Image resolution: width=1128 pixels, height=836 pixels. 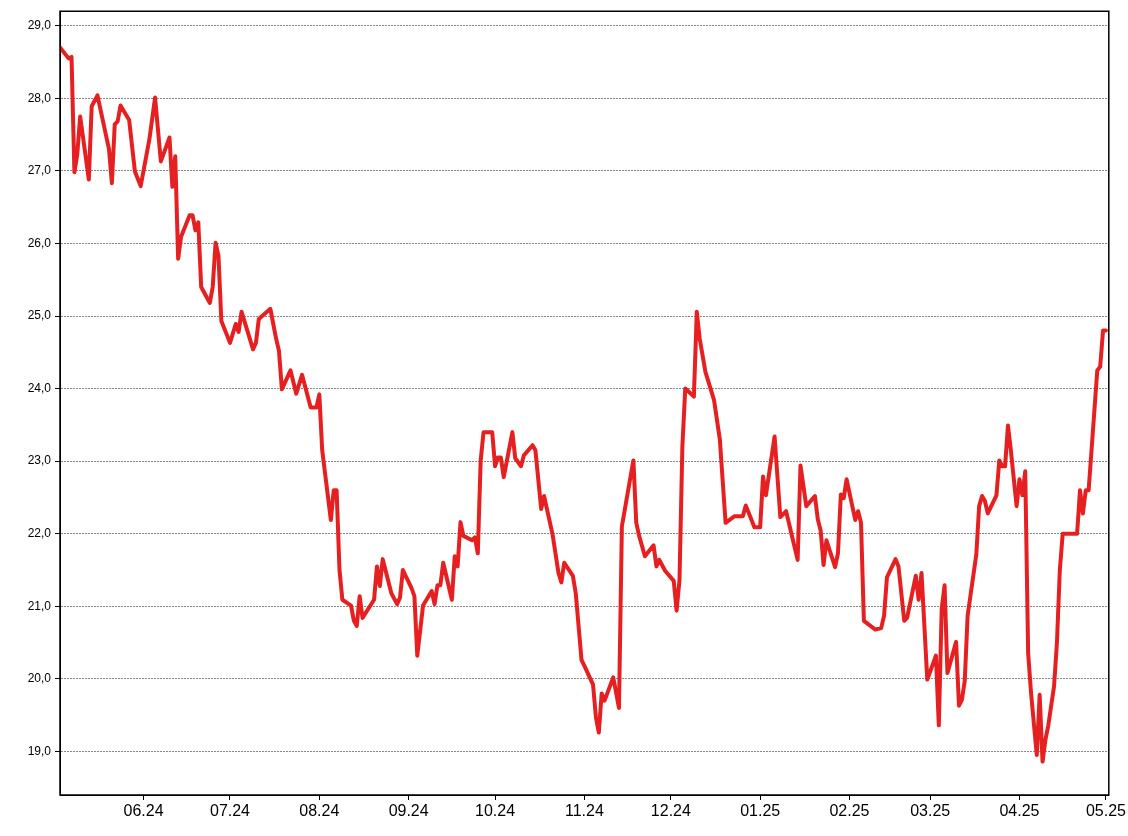 I want to click on x-tick-label: 04.25, so click(x=1019, y=811).